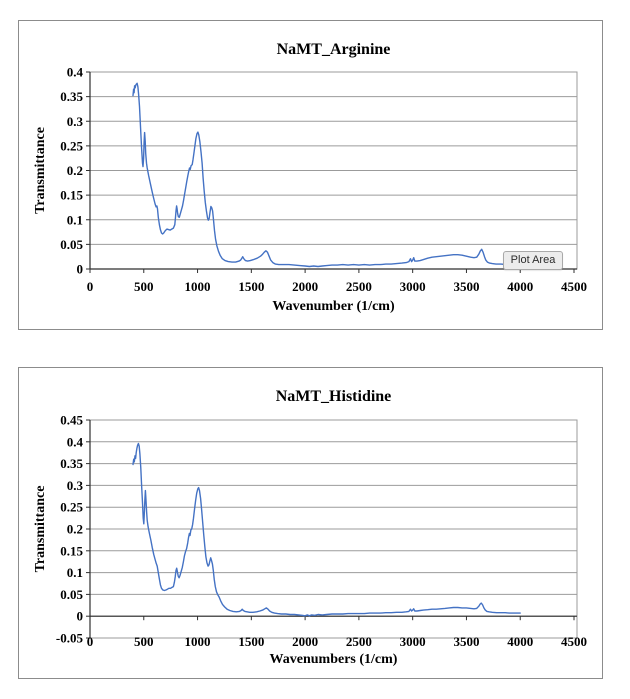 Image resolution: width=630 pixels, height=699 pixels. I want to click on x-axis-title: Wavenumbers (1/cm), so click(334, 659).